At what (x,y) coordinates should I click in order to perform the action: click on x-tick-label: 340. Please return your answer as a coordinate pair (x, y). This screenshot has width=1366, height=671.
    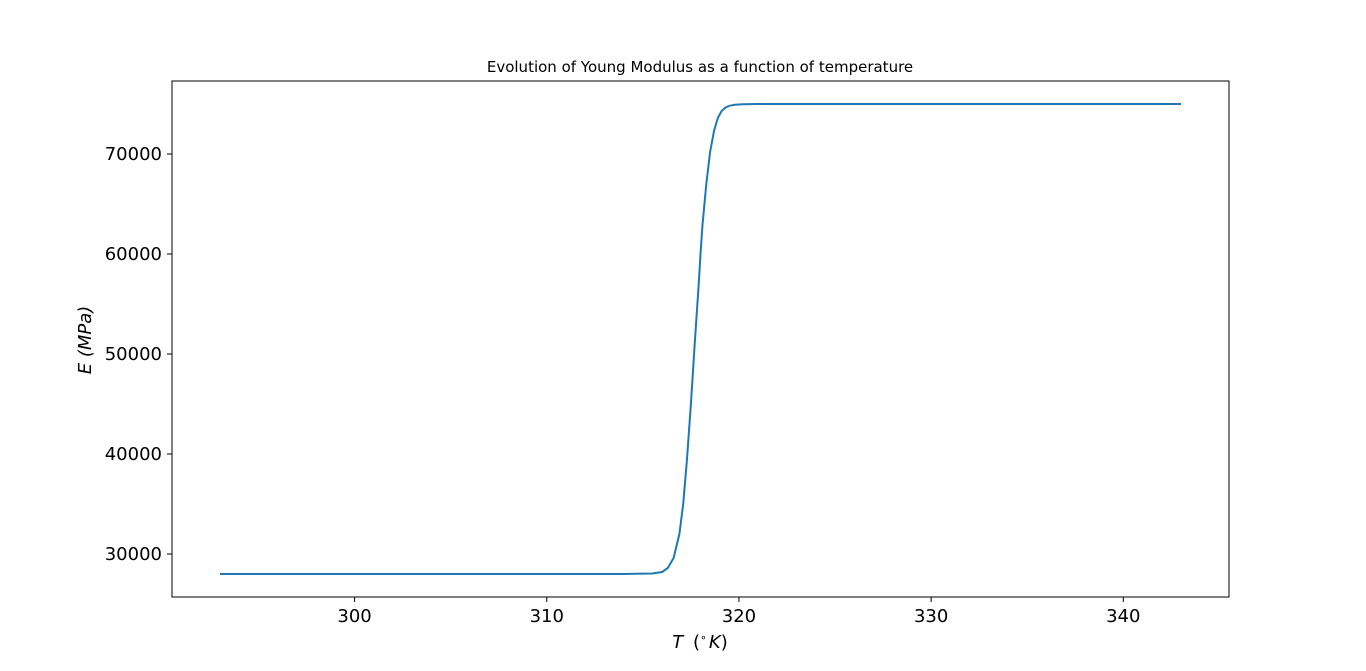
    Looking at the image, I should click on (1123, 616).